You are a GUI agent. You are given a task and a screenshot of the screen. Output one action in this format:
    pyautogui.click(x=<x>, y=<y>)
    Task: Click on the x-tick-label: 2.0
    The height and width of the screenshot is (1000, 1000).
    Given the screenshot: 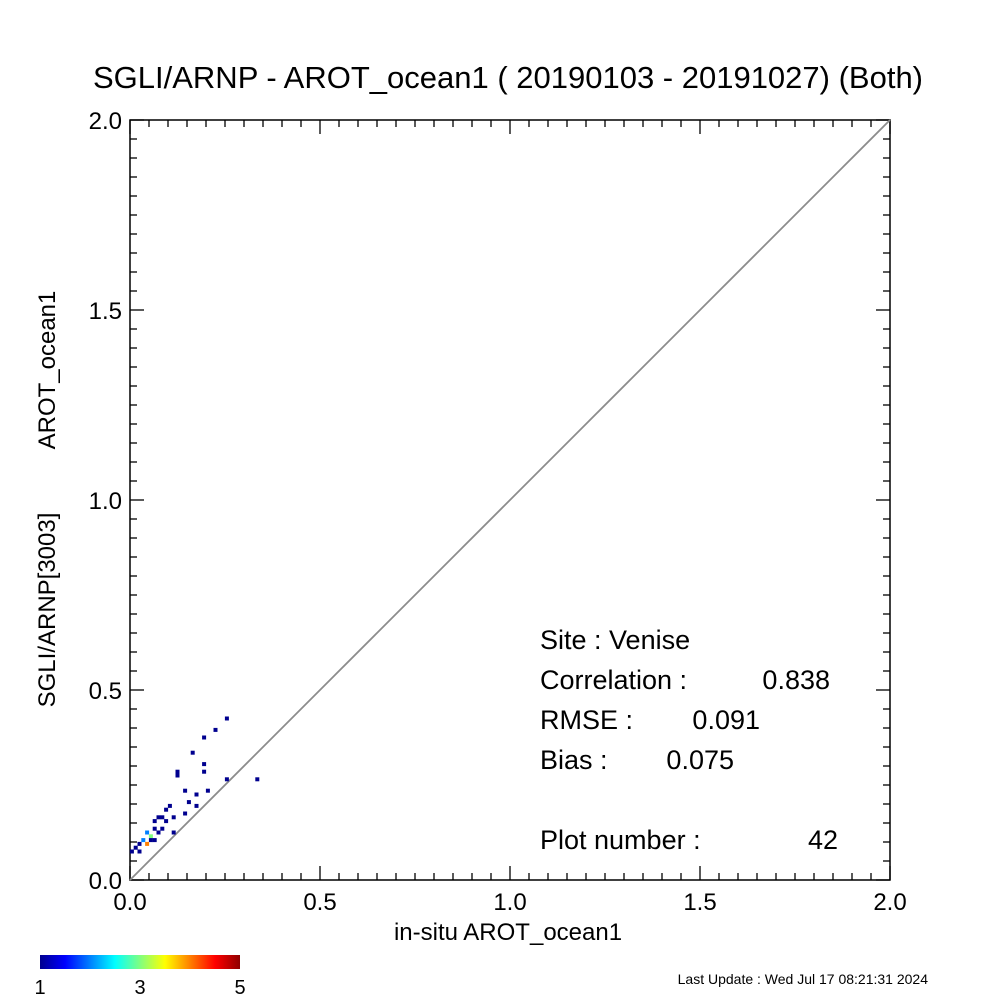 What is the action you would take?
    pyautogui.click(x=889, y=902)
    